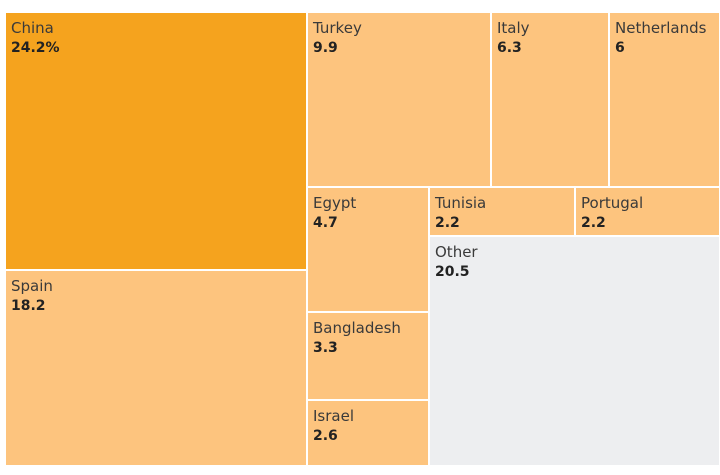  I want to click on tile-tunisia: Tunisia 2.2, so click(502, 211).